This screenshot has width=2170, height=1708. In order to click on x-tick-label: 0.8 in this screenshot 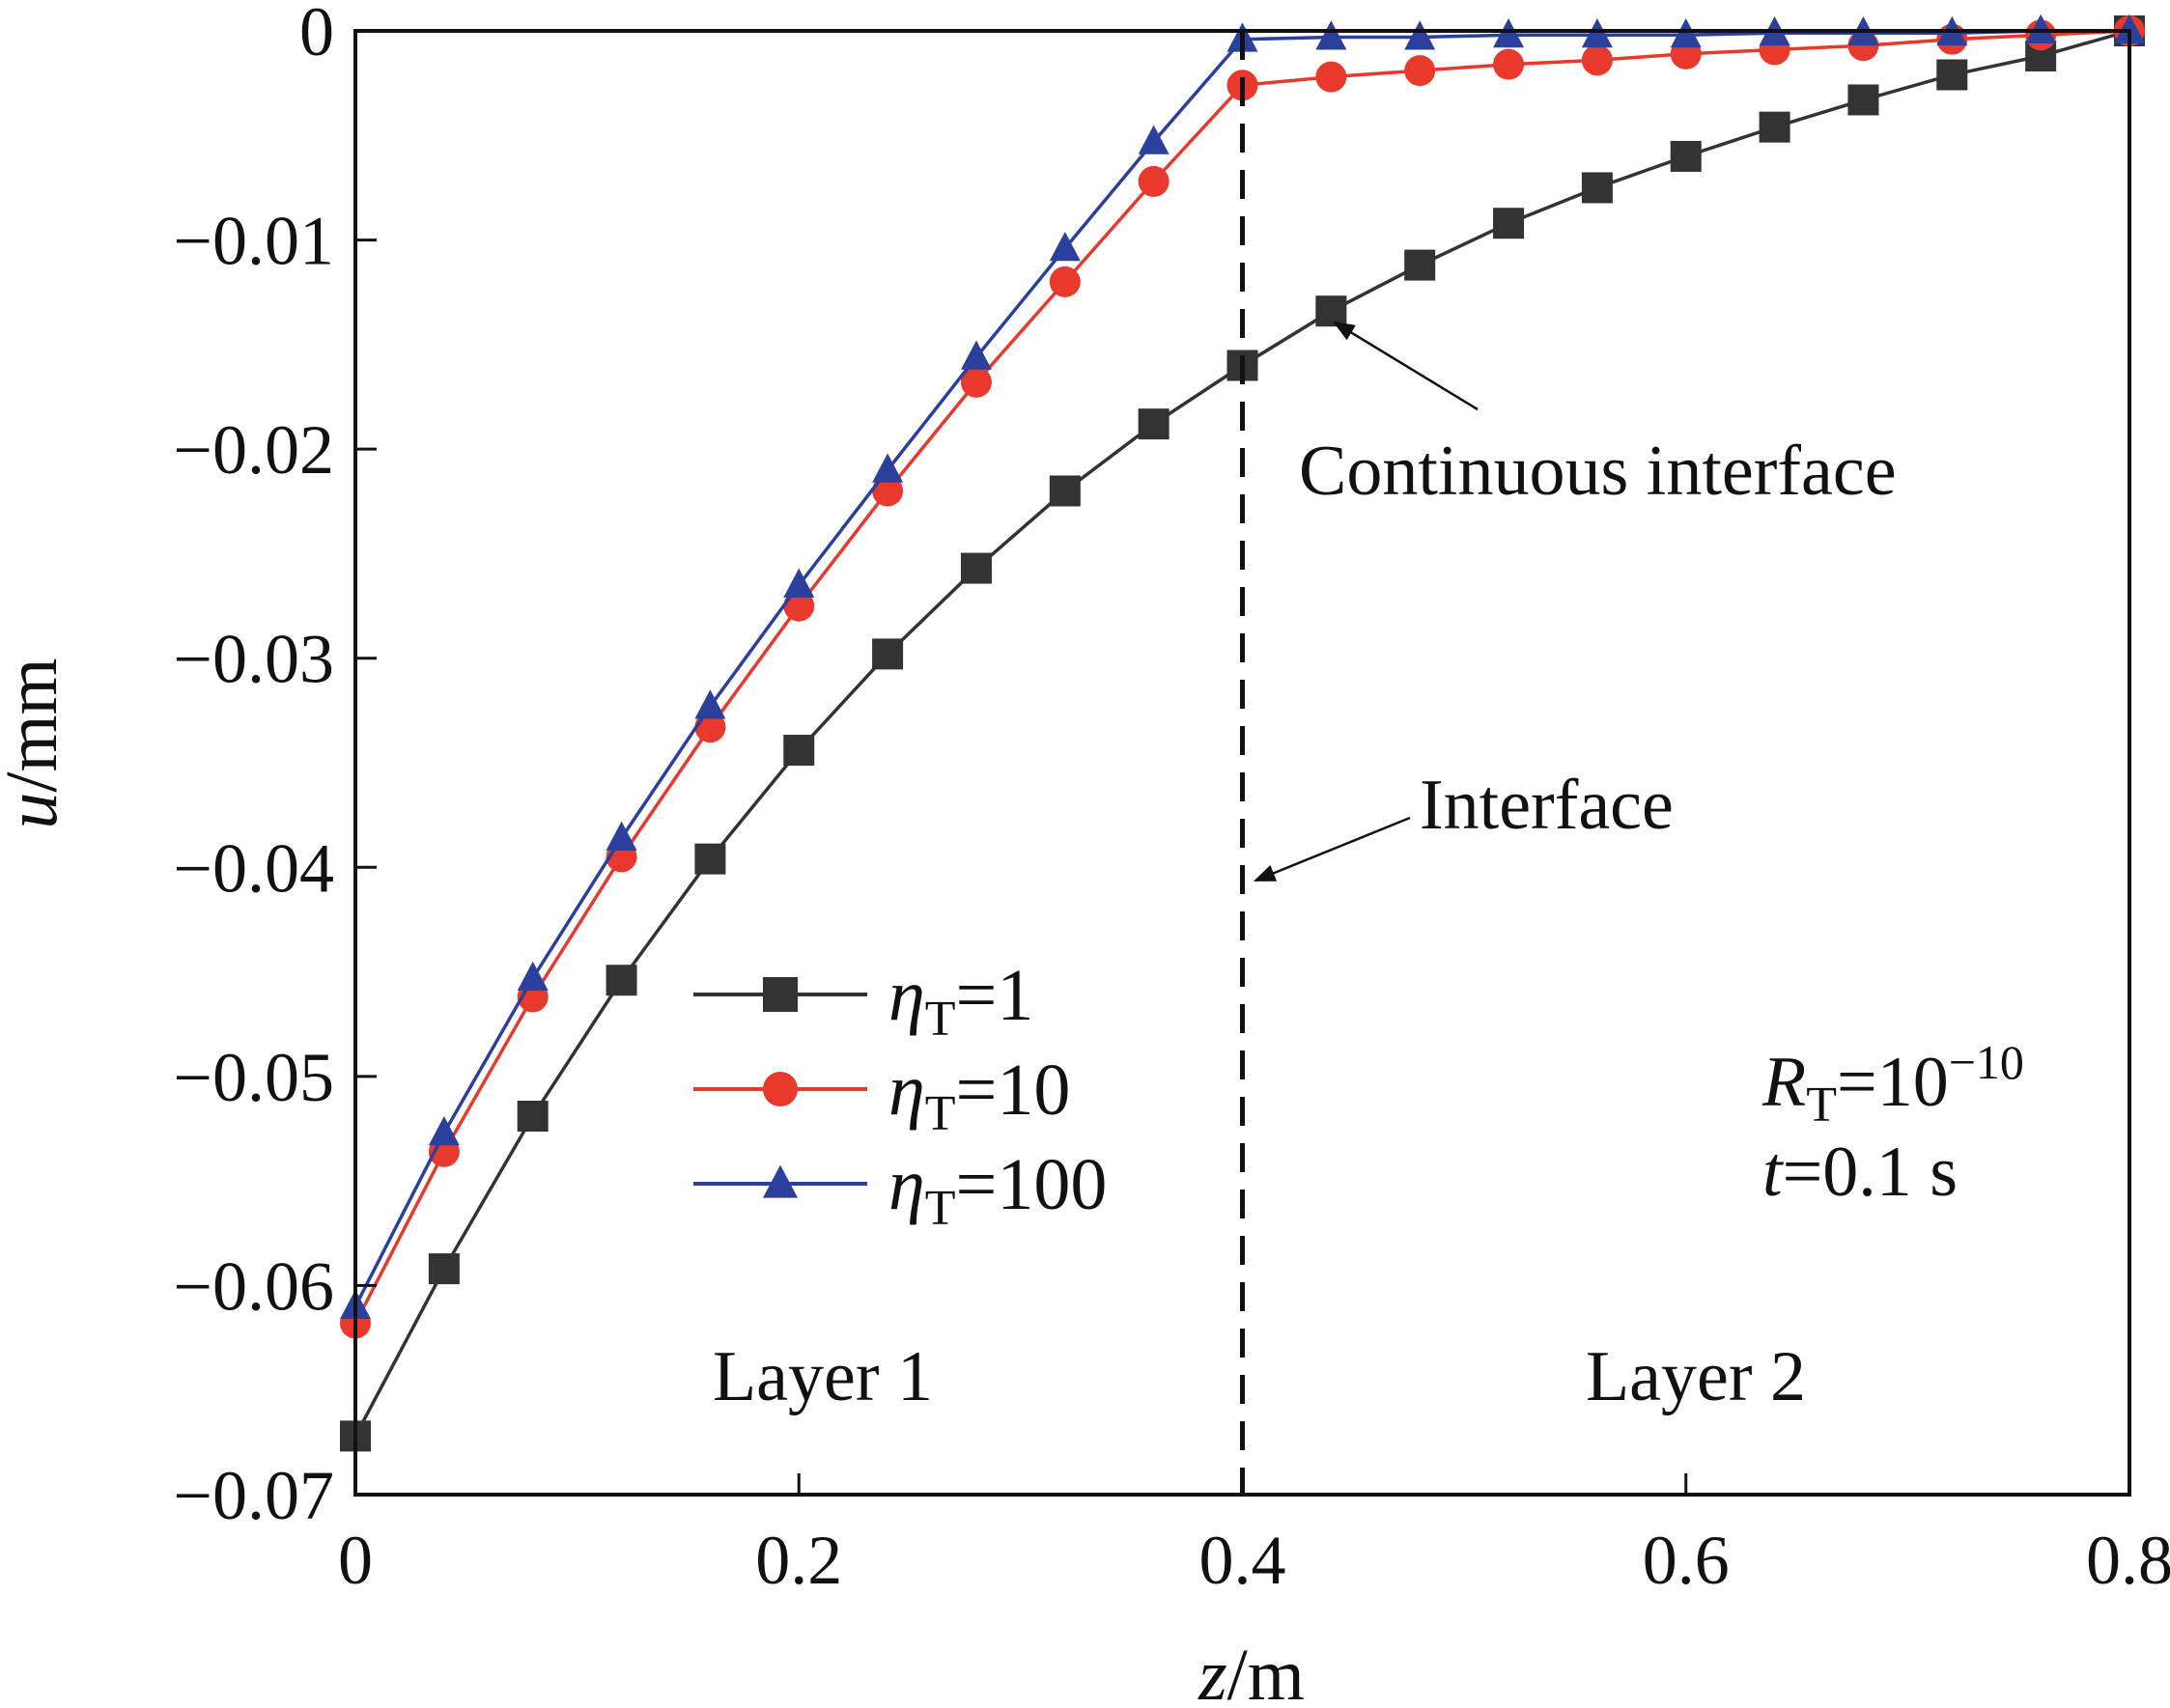, I will do `click(2128, 1561)`.